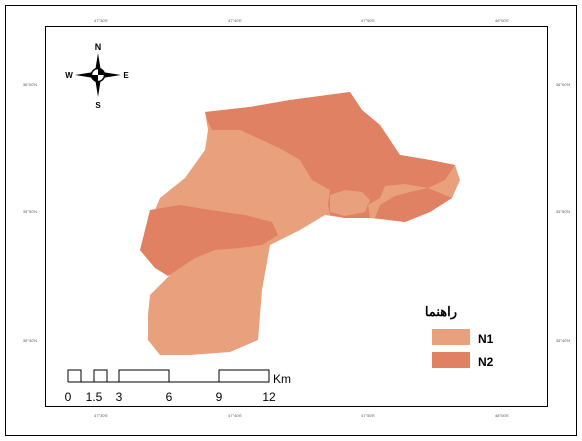 Image resolution: width=582 pixels, height=441 pixels. Describe the element at coordinates (169, 397) in the screenshot. I see `scale-label-6: 6` at that location.